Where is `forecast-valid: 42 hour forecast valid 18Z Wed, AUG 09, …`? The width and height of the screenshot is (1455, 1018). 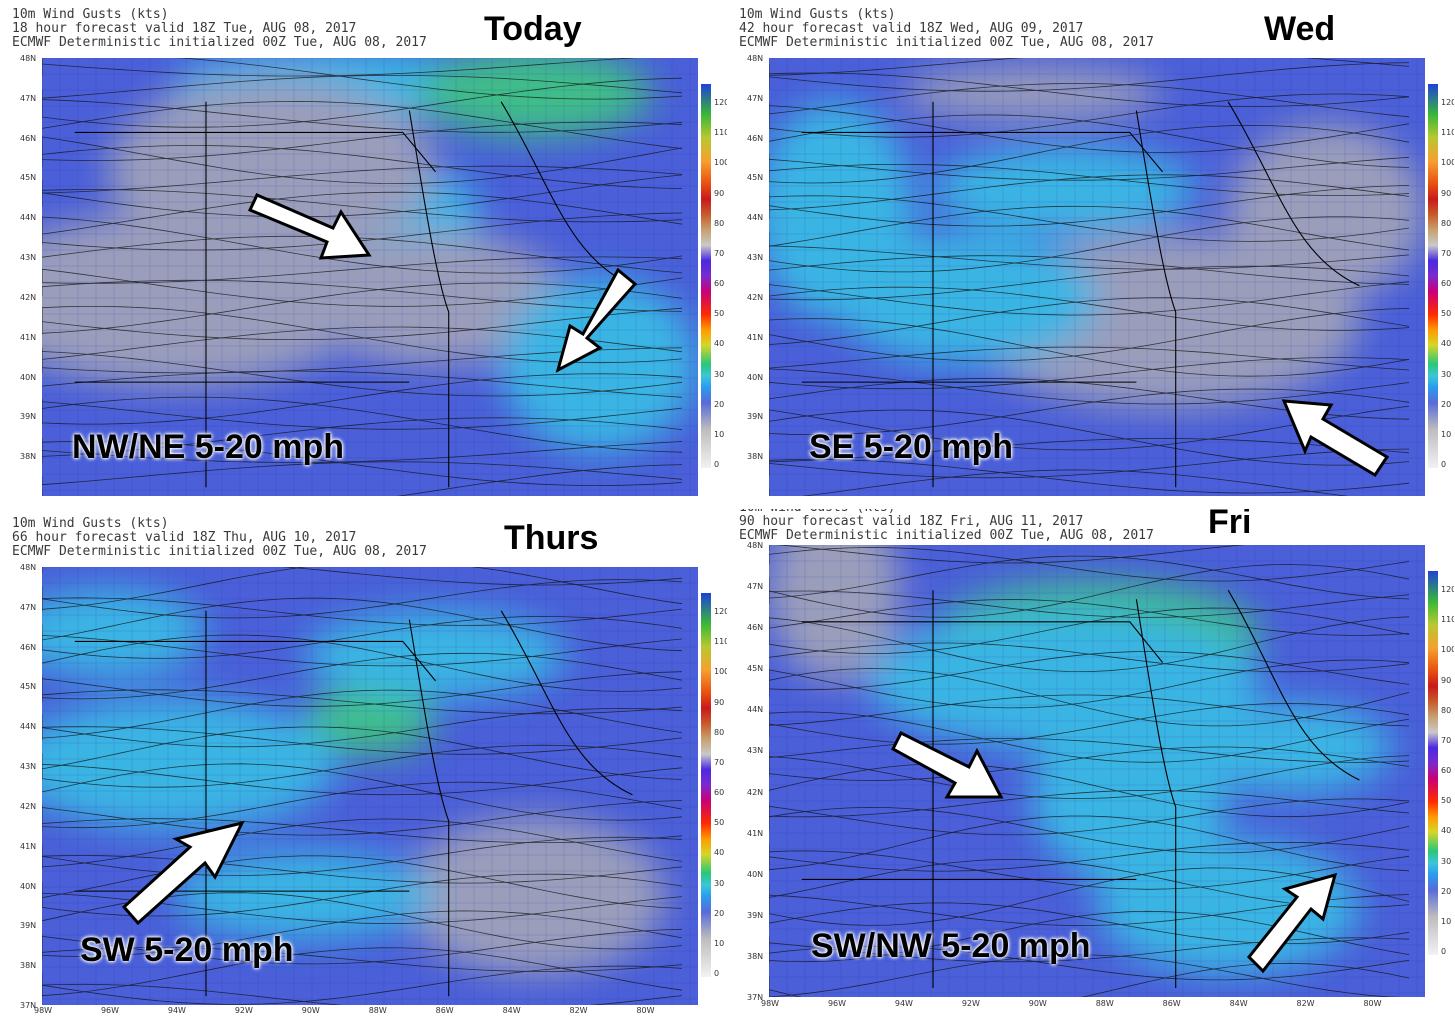
forecast-valid: 42 hour forecast valid 18Z Wed, AUG 09, … is located at coordinates (911, 28).